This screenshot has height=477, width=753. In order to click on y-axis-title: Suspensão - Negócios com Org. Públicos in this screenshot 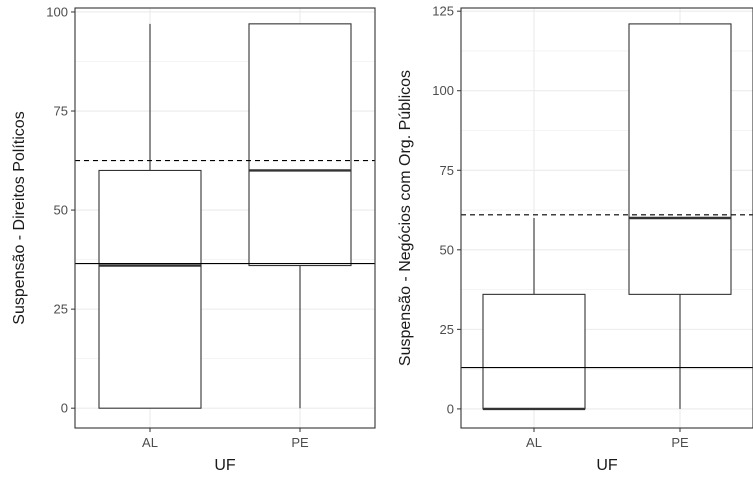, I will do `click(405, 218)`.